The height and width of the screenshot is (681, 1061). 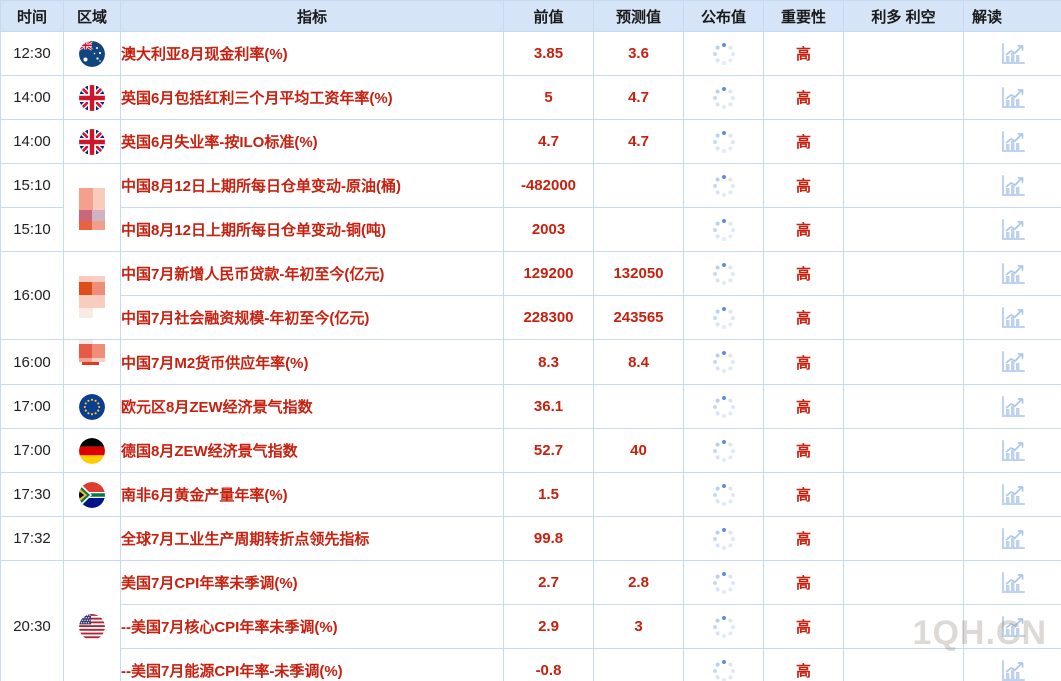 What do you see at coordinates (312, 16) in the screenshot?
I see `column-header-indicator: 指标` at bounding box center [312, 16].